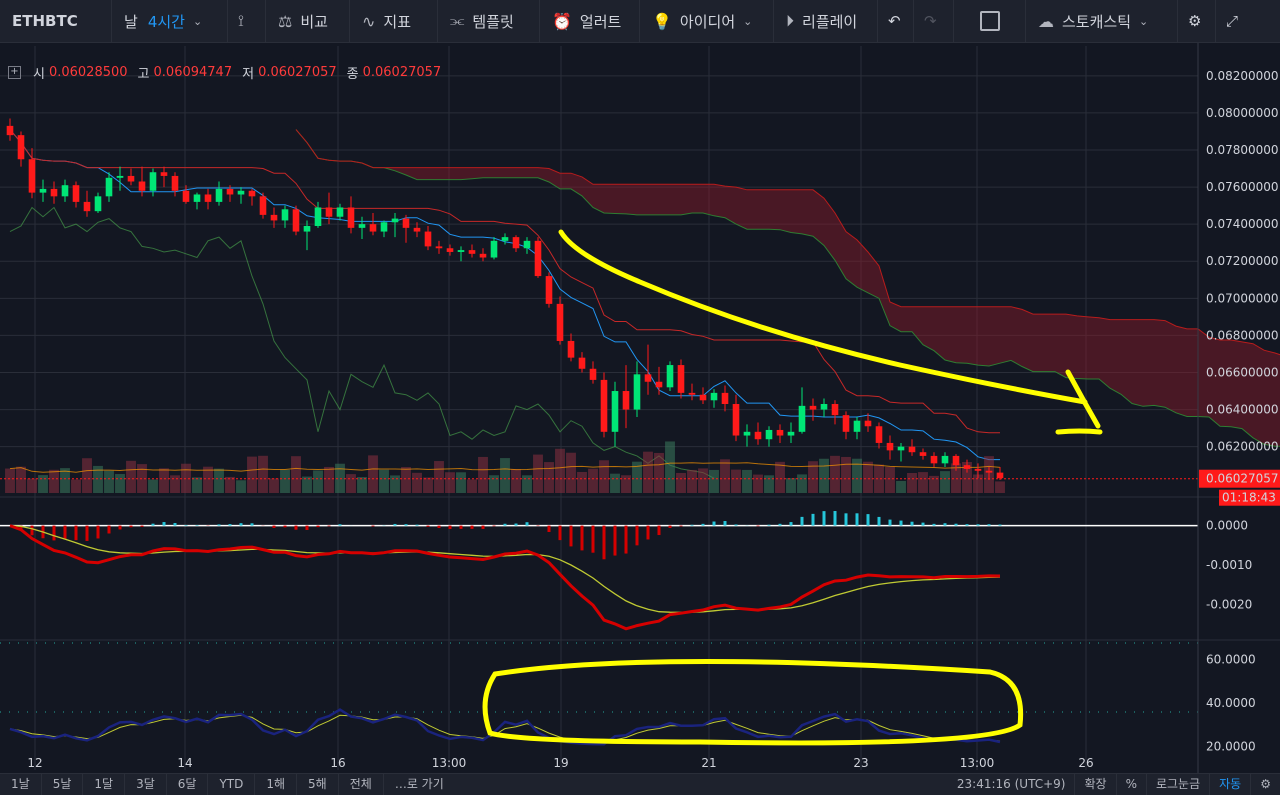  I want to click on settings-button: ⚙, so click(1197, 21).